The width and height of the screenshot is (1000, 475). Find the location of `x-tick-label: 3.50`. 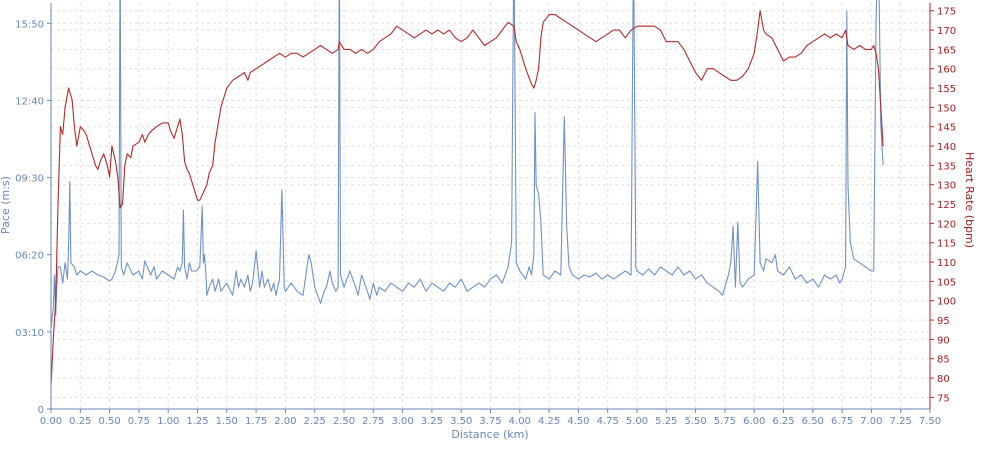

x-tick-label: 3.50 is located at coordinates (461, 421).